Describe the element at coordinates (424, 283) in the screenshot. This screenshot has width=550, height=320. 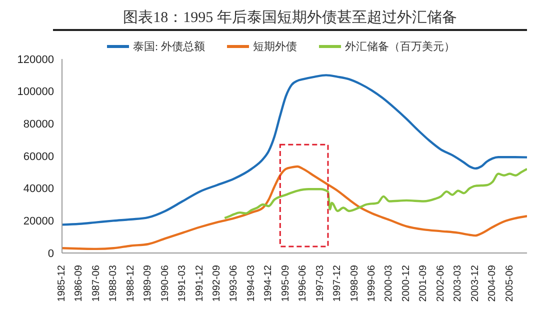
I see `x-tick-label: 2001-09` at that location.